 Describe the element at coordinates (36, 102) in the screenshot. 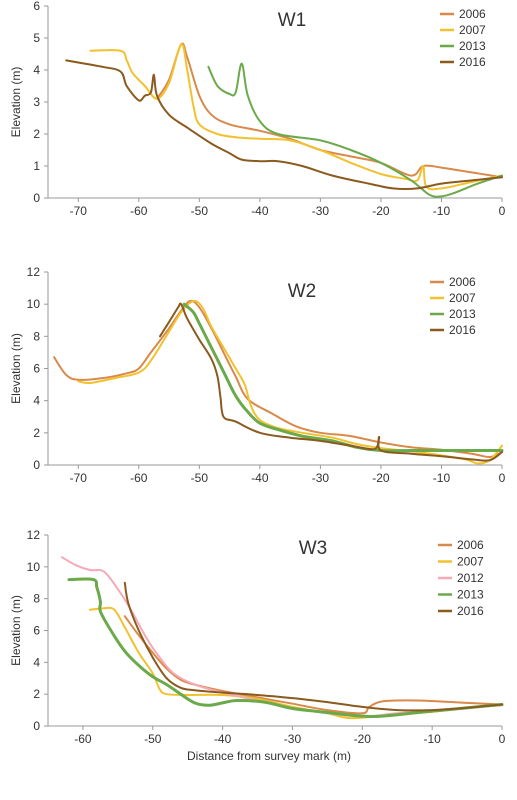

I see `y-tick-label: 3` at that location.